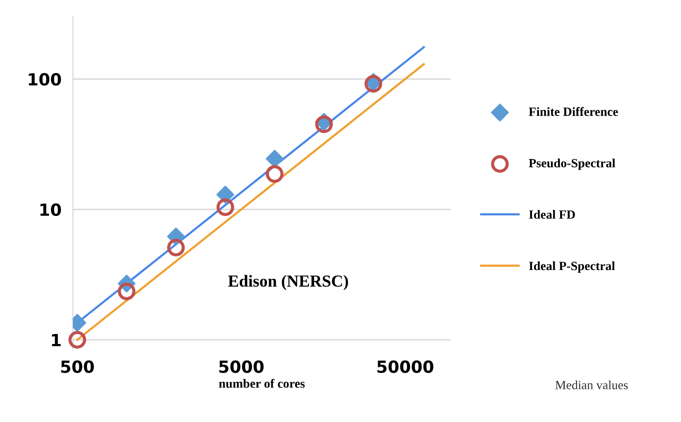 The width and height of the screenshot is (681, 422). Describe the element at coordinates (77, 367) in the screenshot. I see `x-tick-label: 500` at that location.